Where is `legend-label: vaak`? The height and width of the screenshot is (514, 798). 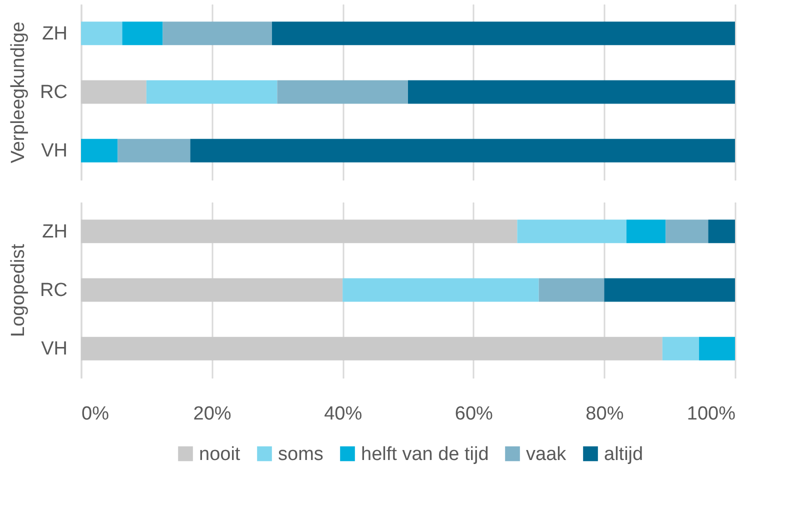
legend-label: vaak is located at coordinates (546, 454).